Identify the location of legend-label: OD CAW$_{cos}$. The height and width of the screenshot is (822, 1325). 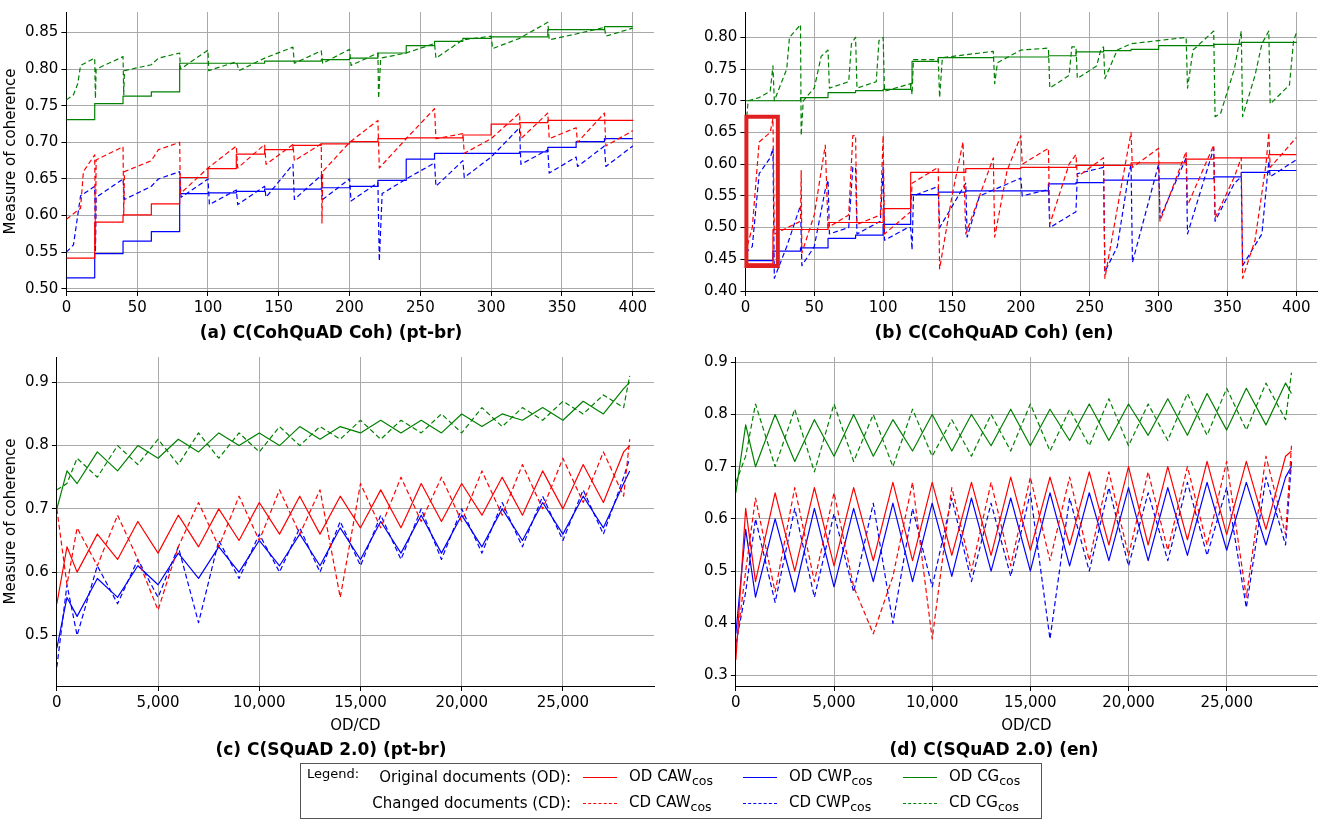
(671, 777).